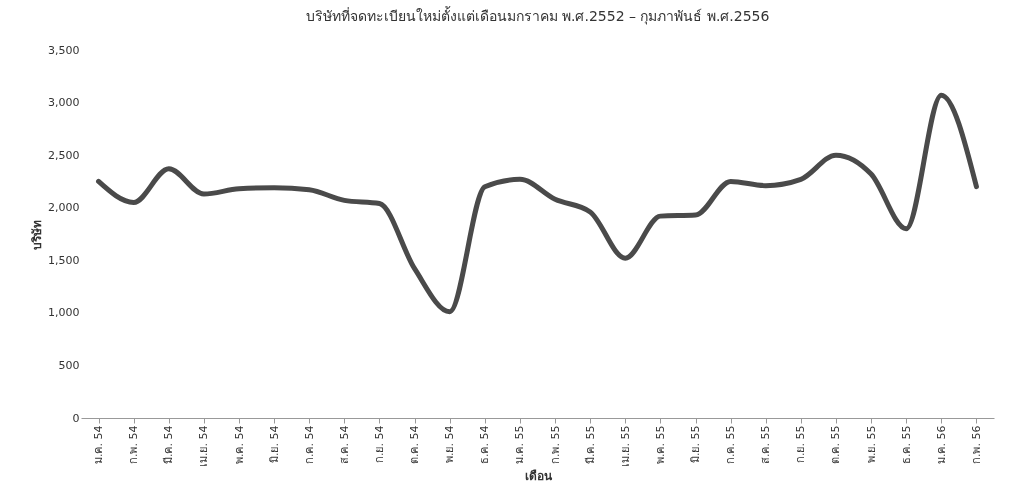  I want to click on x-tick-label: ก.พ. 55, so click(555, 444).